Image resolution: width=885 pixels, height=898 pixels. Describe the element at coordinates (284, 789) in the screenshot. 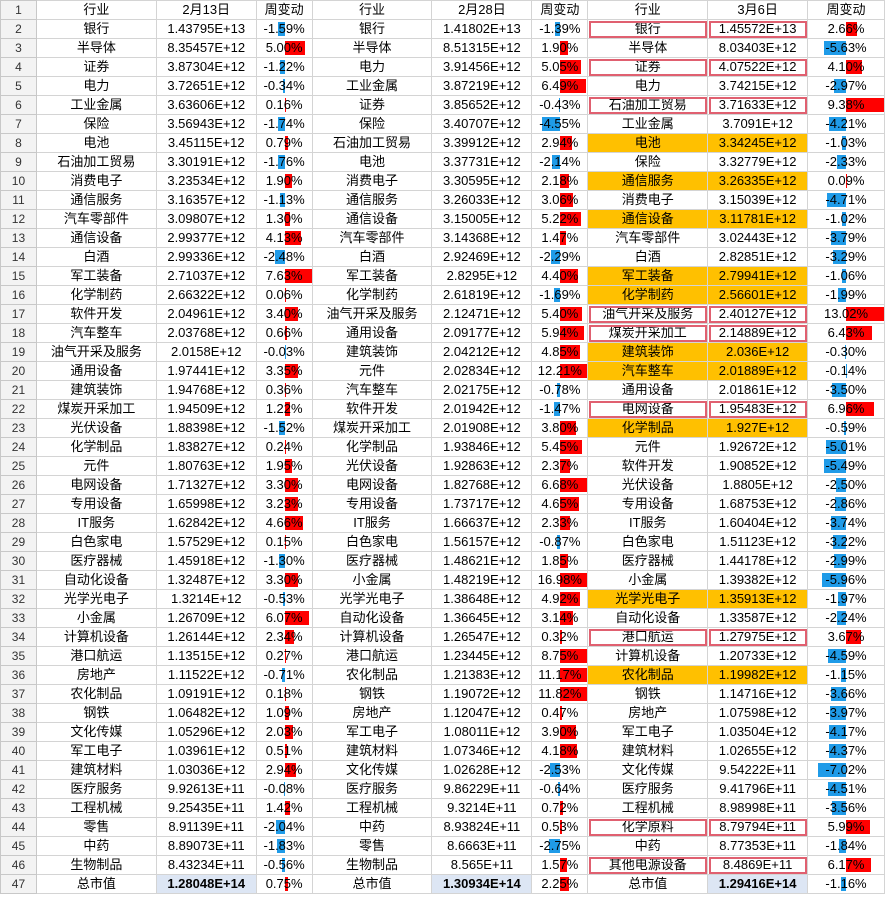

I see `change-cell: -0.08%` at that location.